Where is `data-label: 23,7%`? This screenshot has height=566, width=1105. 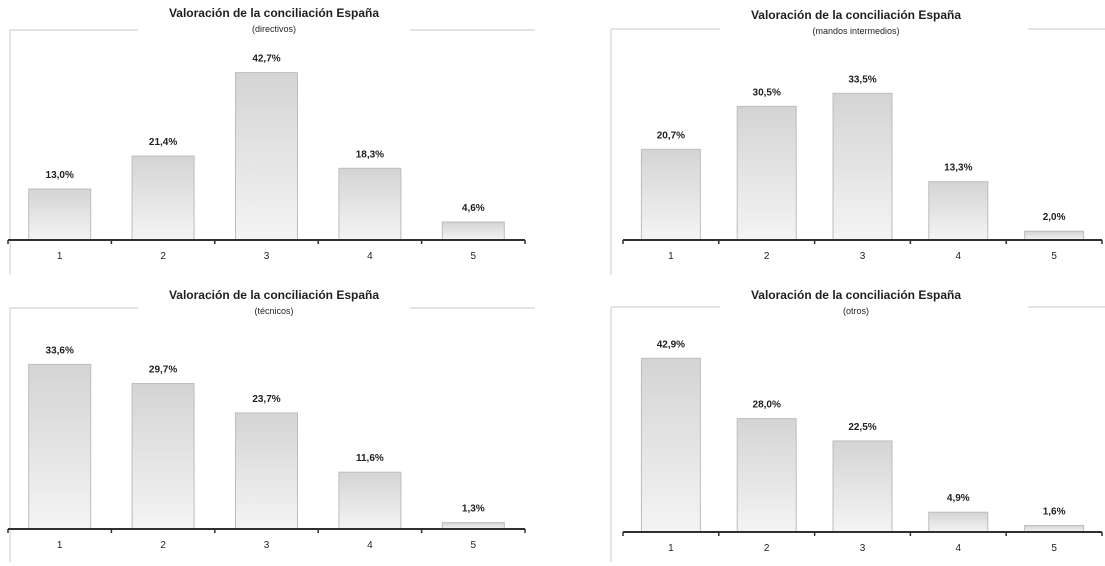
data-label: 23,7% is located at coordinates (266, 399).